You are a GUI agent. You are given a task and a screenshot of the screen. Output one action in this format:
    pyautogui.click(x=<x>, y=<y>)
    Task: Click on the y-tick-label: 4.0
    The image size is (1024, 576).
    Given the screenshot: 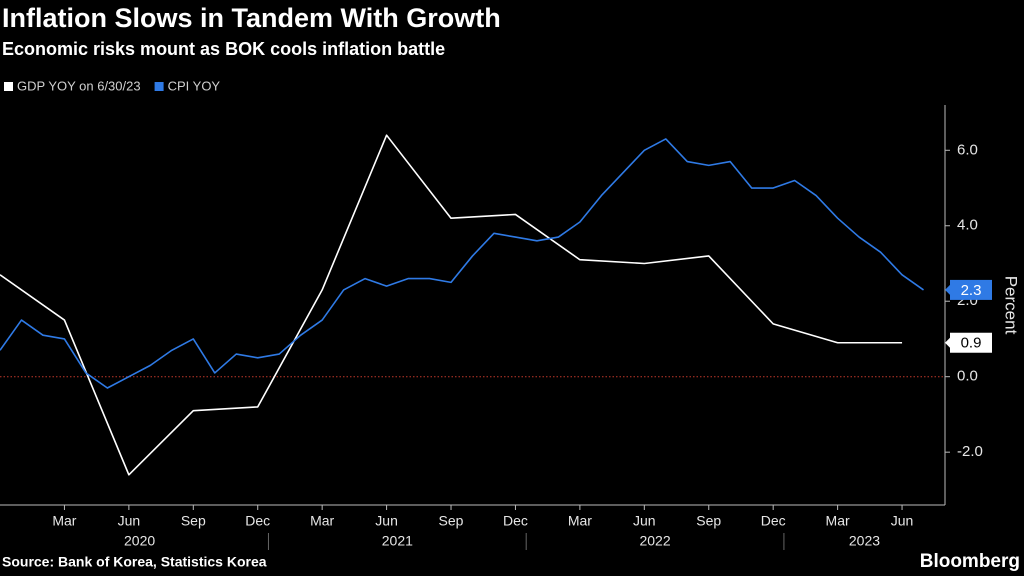 What is the action you would take?
    pyautogui.click(x=967, y=225)
    